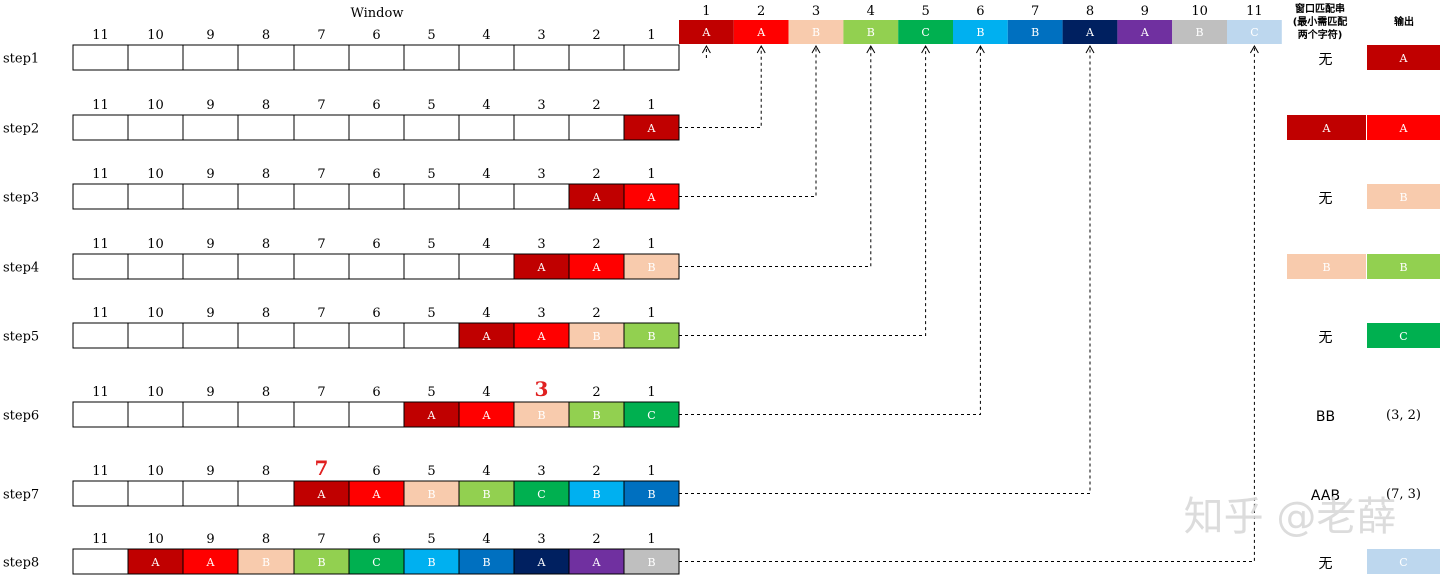  Describe the element at coordinates (1320, 34) in the screenshot. I see `match-header-line3: 两个字符)` at that location.